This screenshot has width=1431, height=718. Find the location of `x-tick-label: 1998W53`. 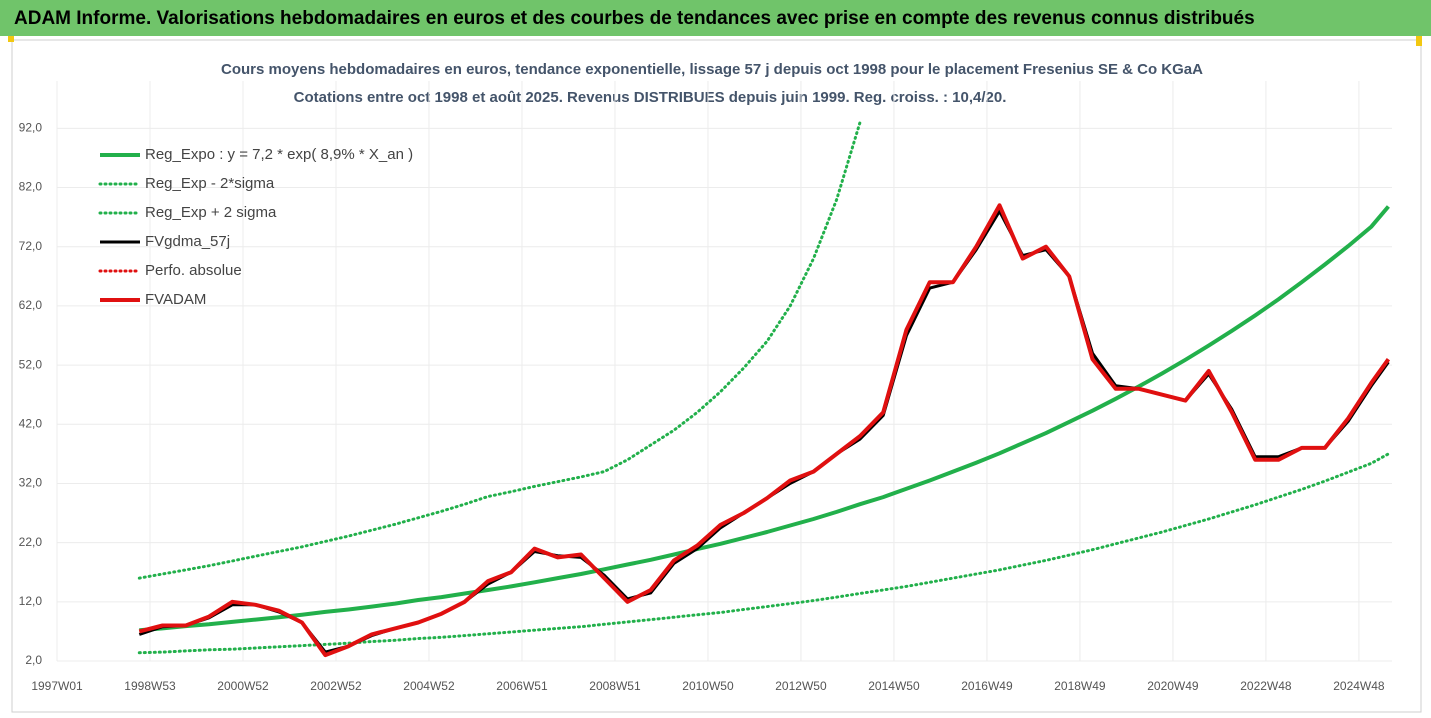

x-tick-label: 1998W53 is located at coordinates (150, 686).